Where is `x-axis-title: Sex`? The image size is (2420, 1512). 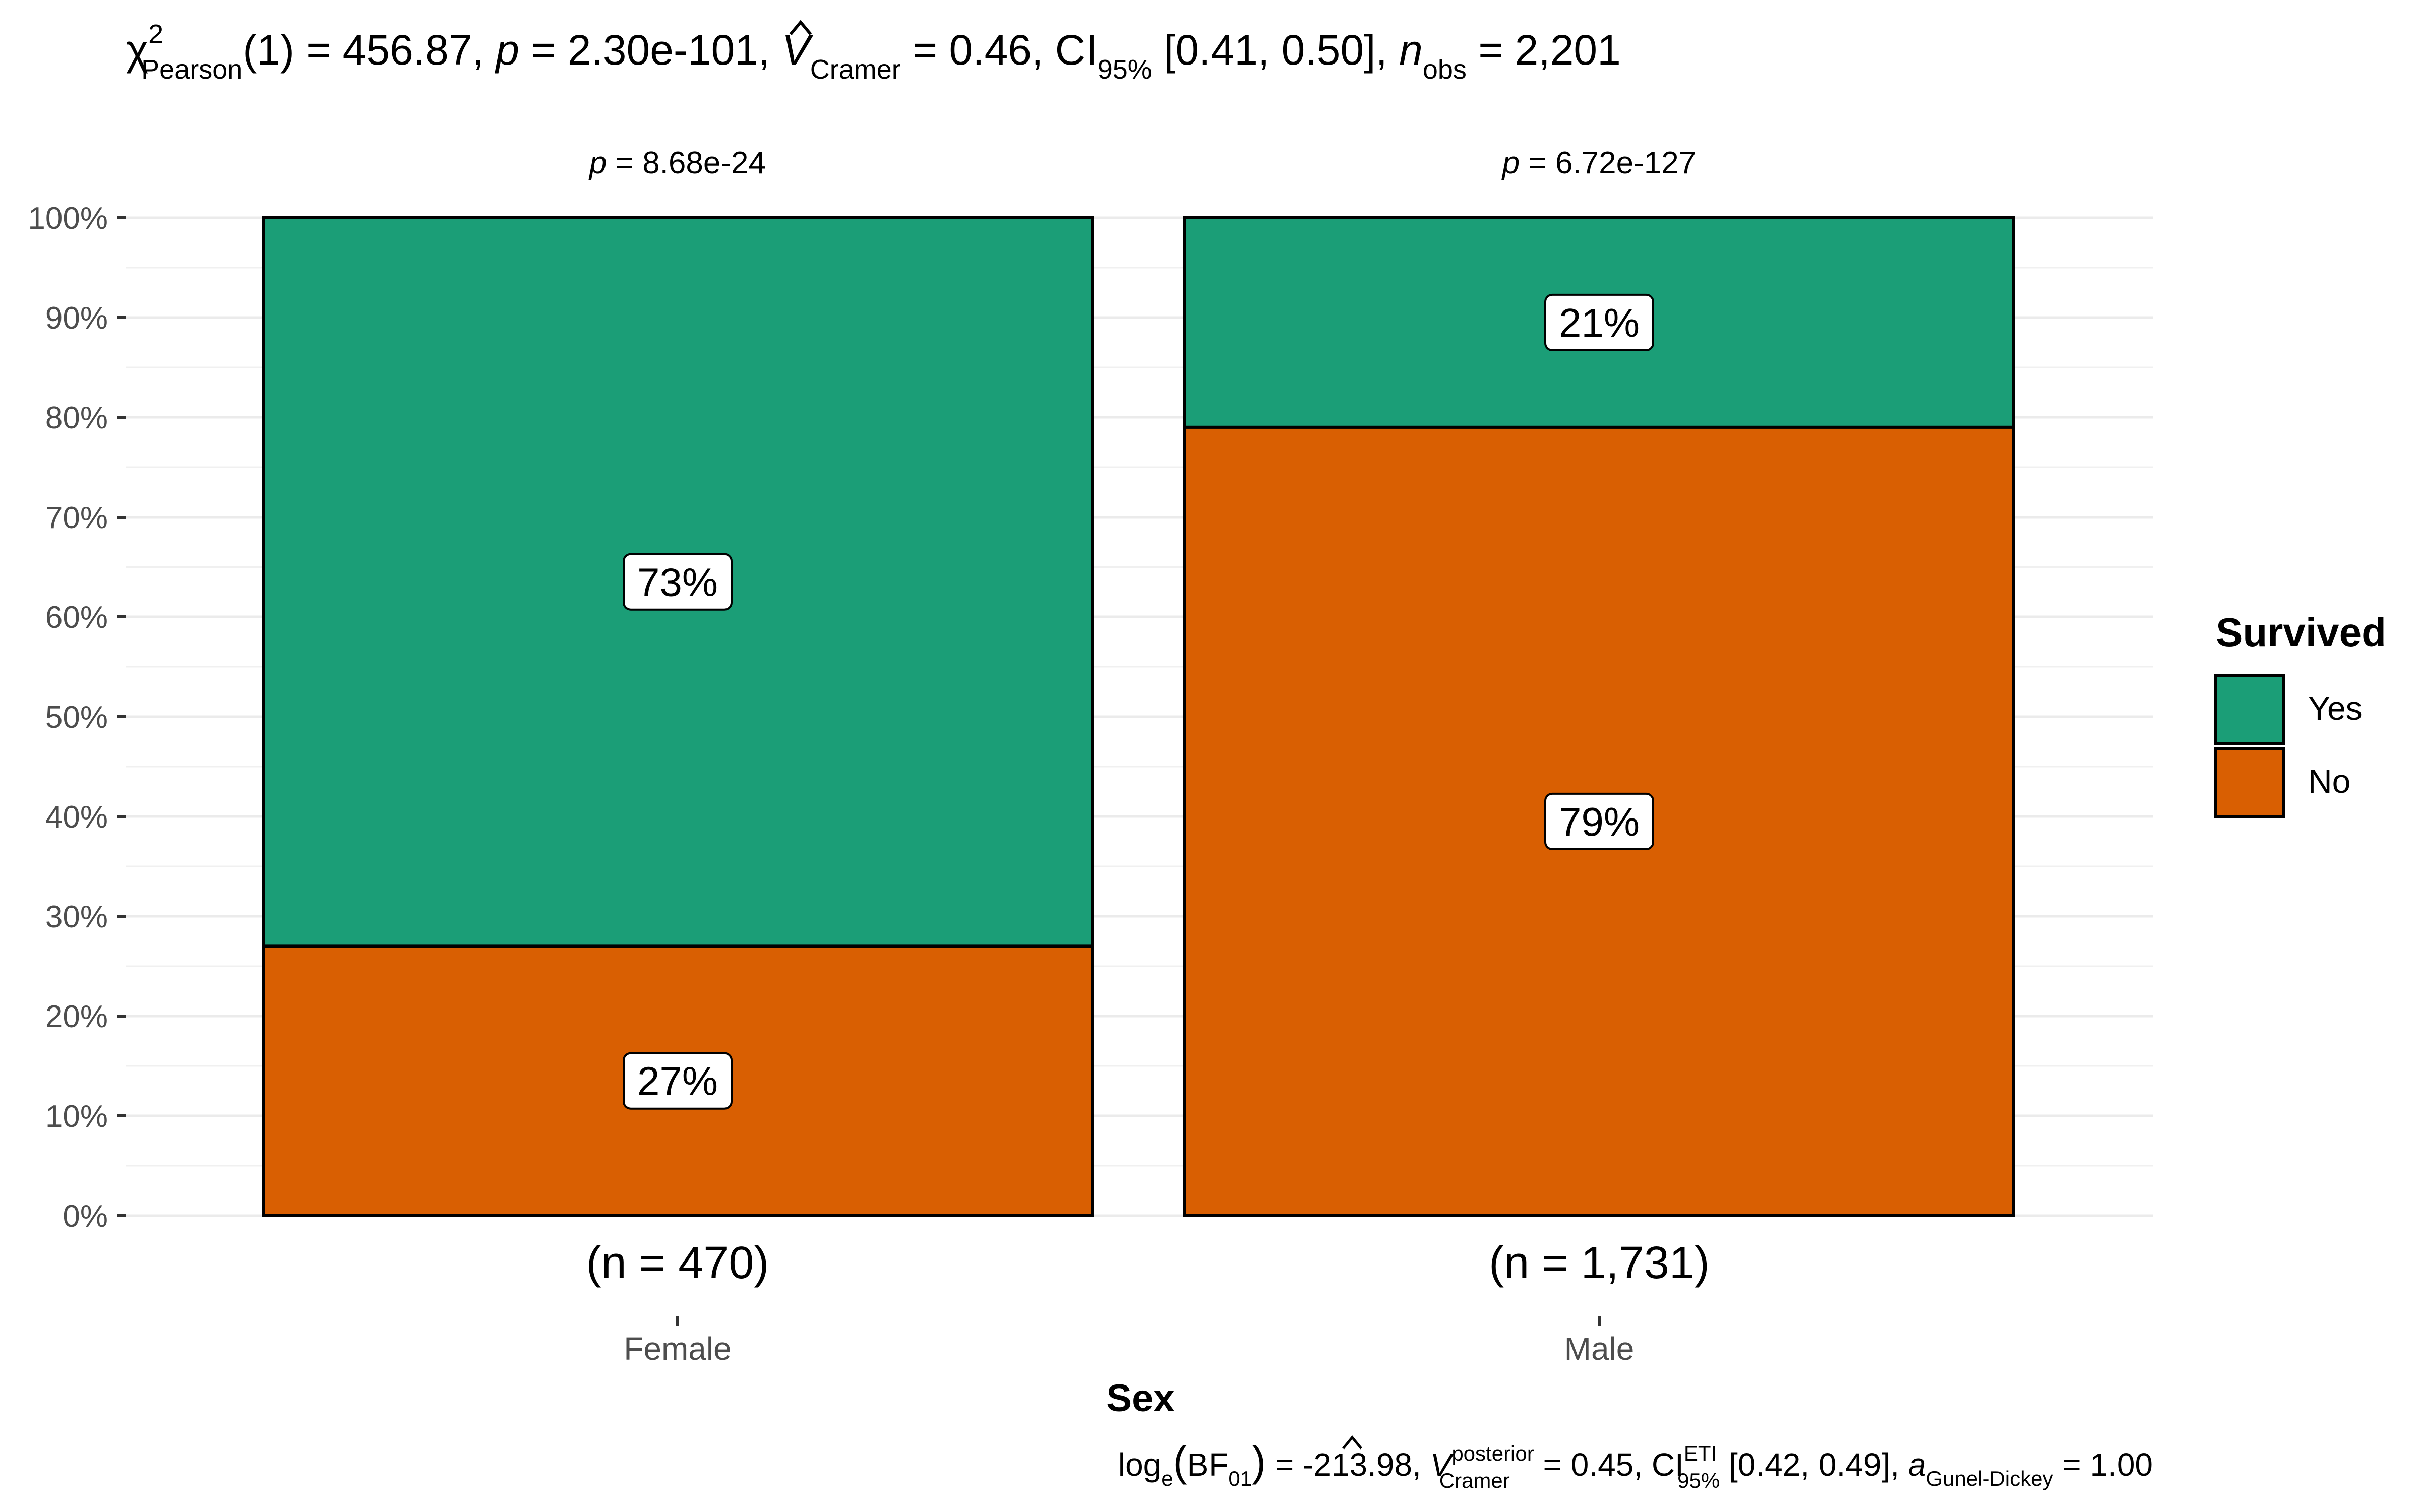 x-axis-title: Sex is located at coordinates (1140, 1398).